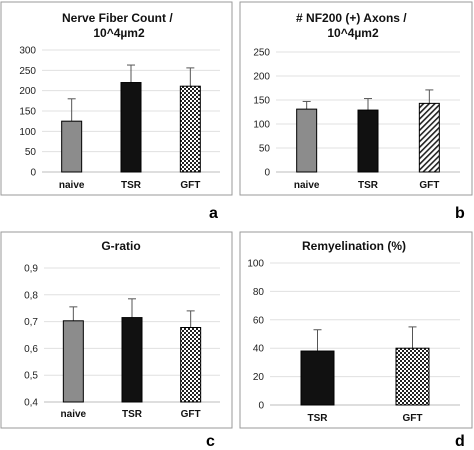  I want to click on a-ytick-label: 250, so click(27, 71).